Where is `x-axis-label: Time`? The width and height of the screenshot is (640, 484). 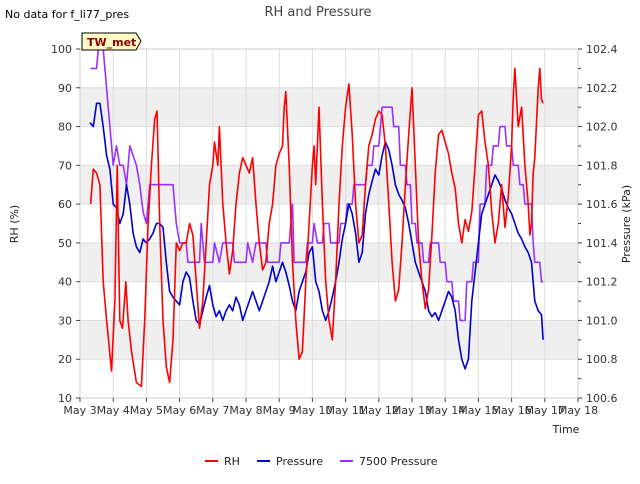 x-axis-label: Time is located at coordinates (566, 429).